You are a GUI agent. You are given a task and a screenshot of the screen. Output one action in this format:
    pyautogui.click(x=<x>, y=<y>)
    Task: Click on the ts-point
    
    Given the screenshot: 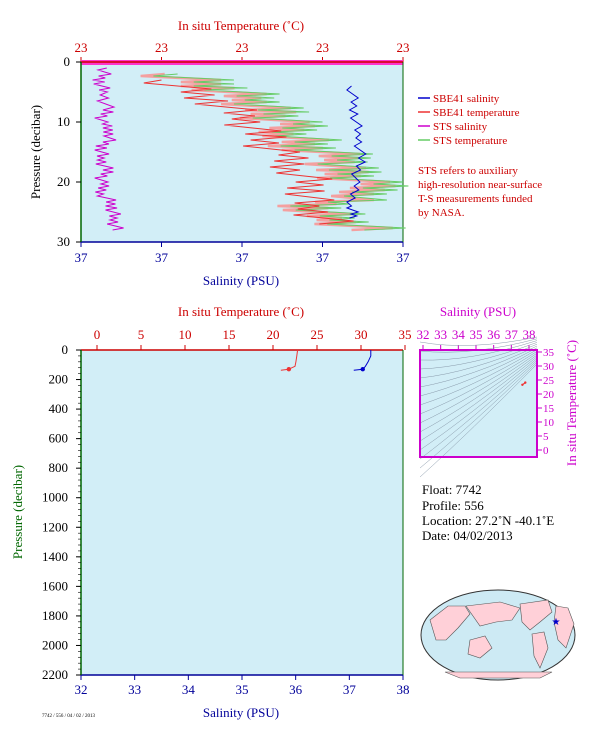 What is the action you would take?
    pyautogui.click(x=522, y=384)
    